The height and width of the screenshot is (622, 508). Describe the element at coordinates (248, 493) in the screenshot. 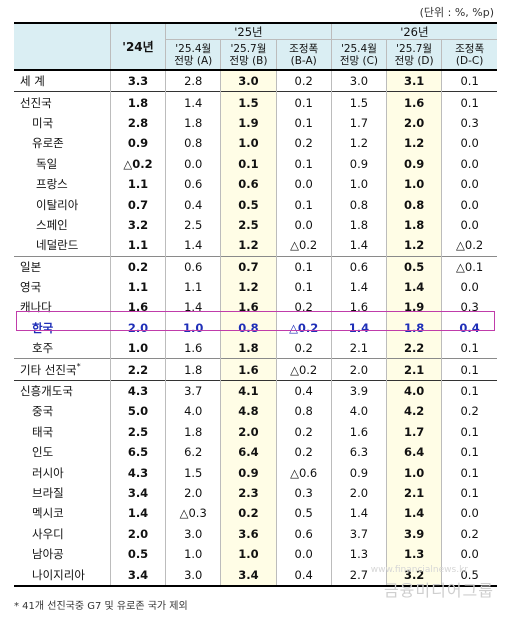

I see `cell-value: 2.3` at that location.